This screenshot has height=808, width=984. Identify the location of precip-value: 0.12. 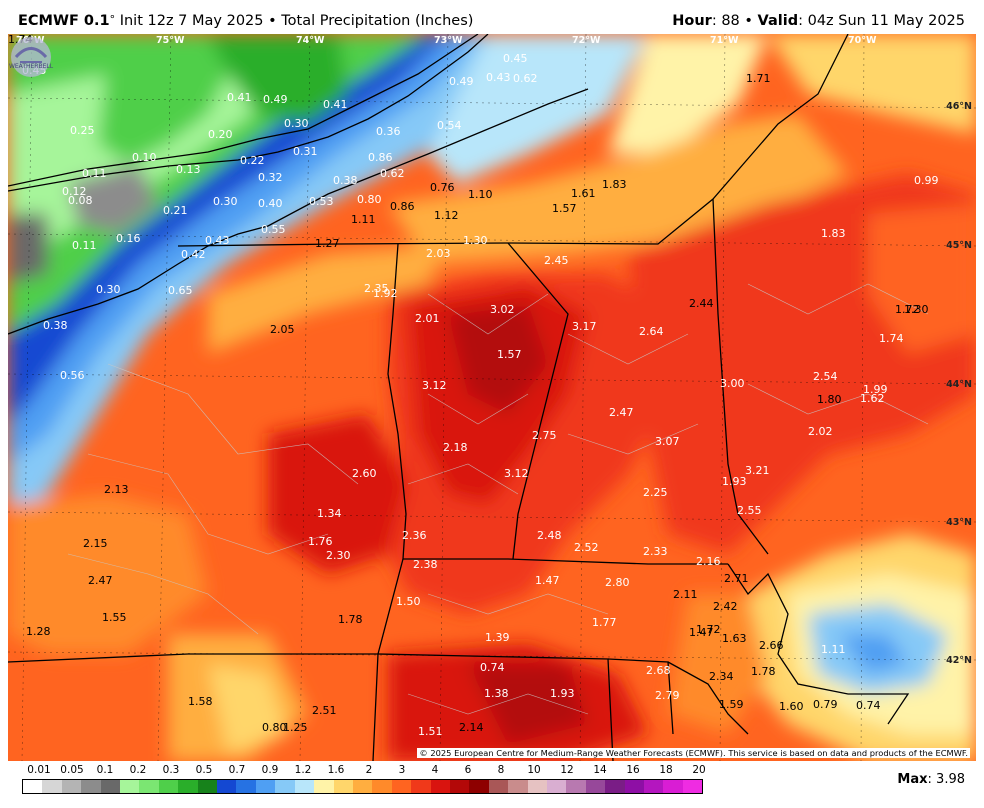
(74, 191).